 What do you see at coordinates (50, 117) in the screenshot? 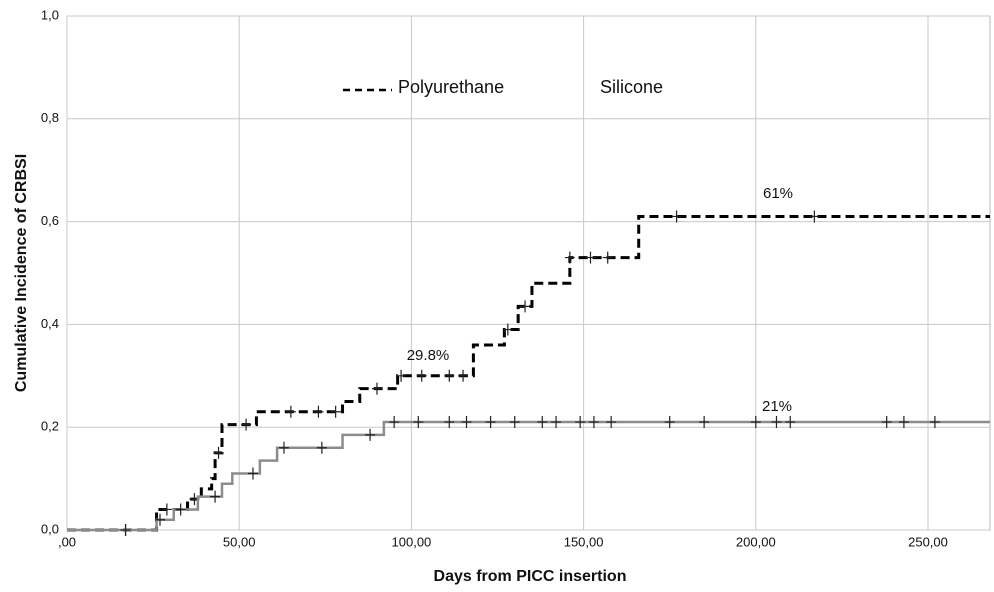
I see `y-tick-label: 0,8` at bounding box center [50, 117].